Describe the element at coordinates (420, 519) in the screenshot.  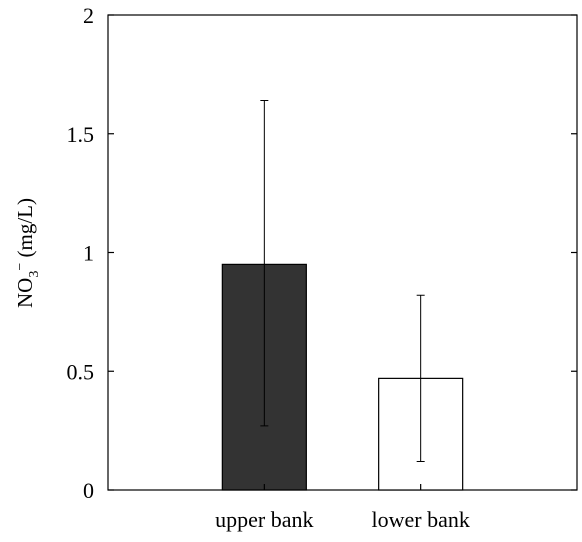
I see `x-category-label: lower bank` at that location.